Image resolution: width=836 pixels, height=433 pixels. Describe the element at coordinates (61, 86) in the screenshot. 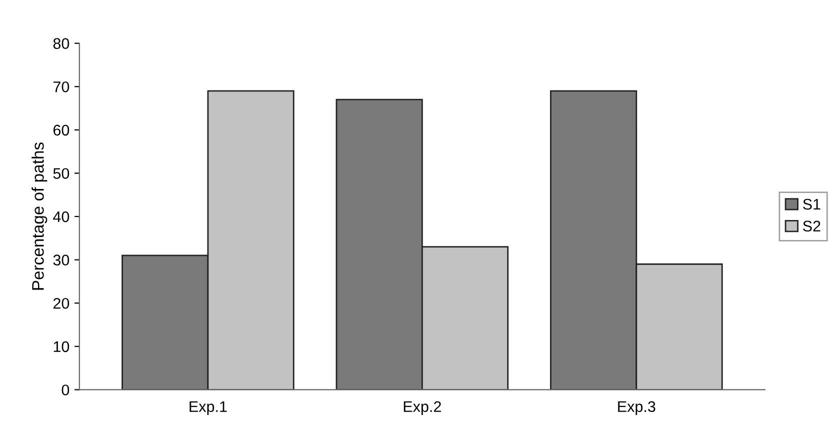

I see `y-tick-label: 70` at that location.